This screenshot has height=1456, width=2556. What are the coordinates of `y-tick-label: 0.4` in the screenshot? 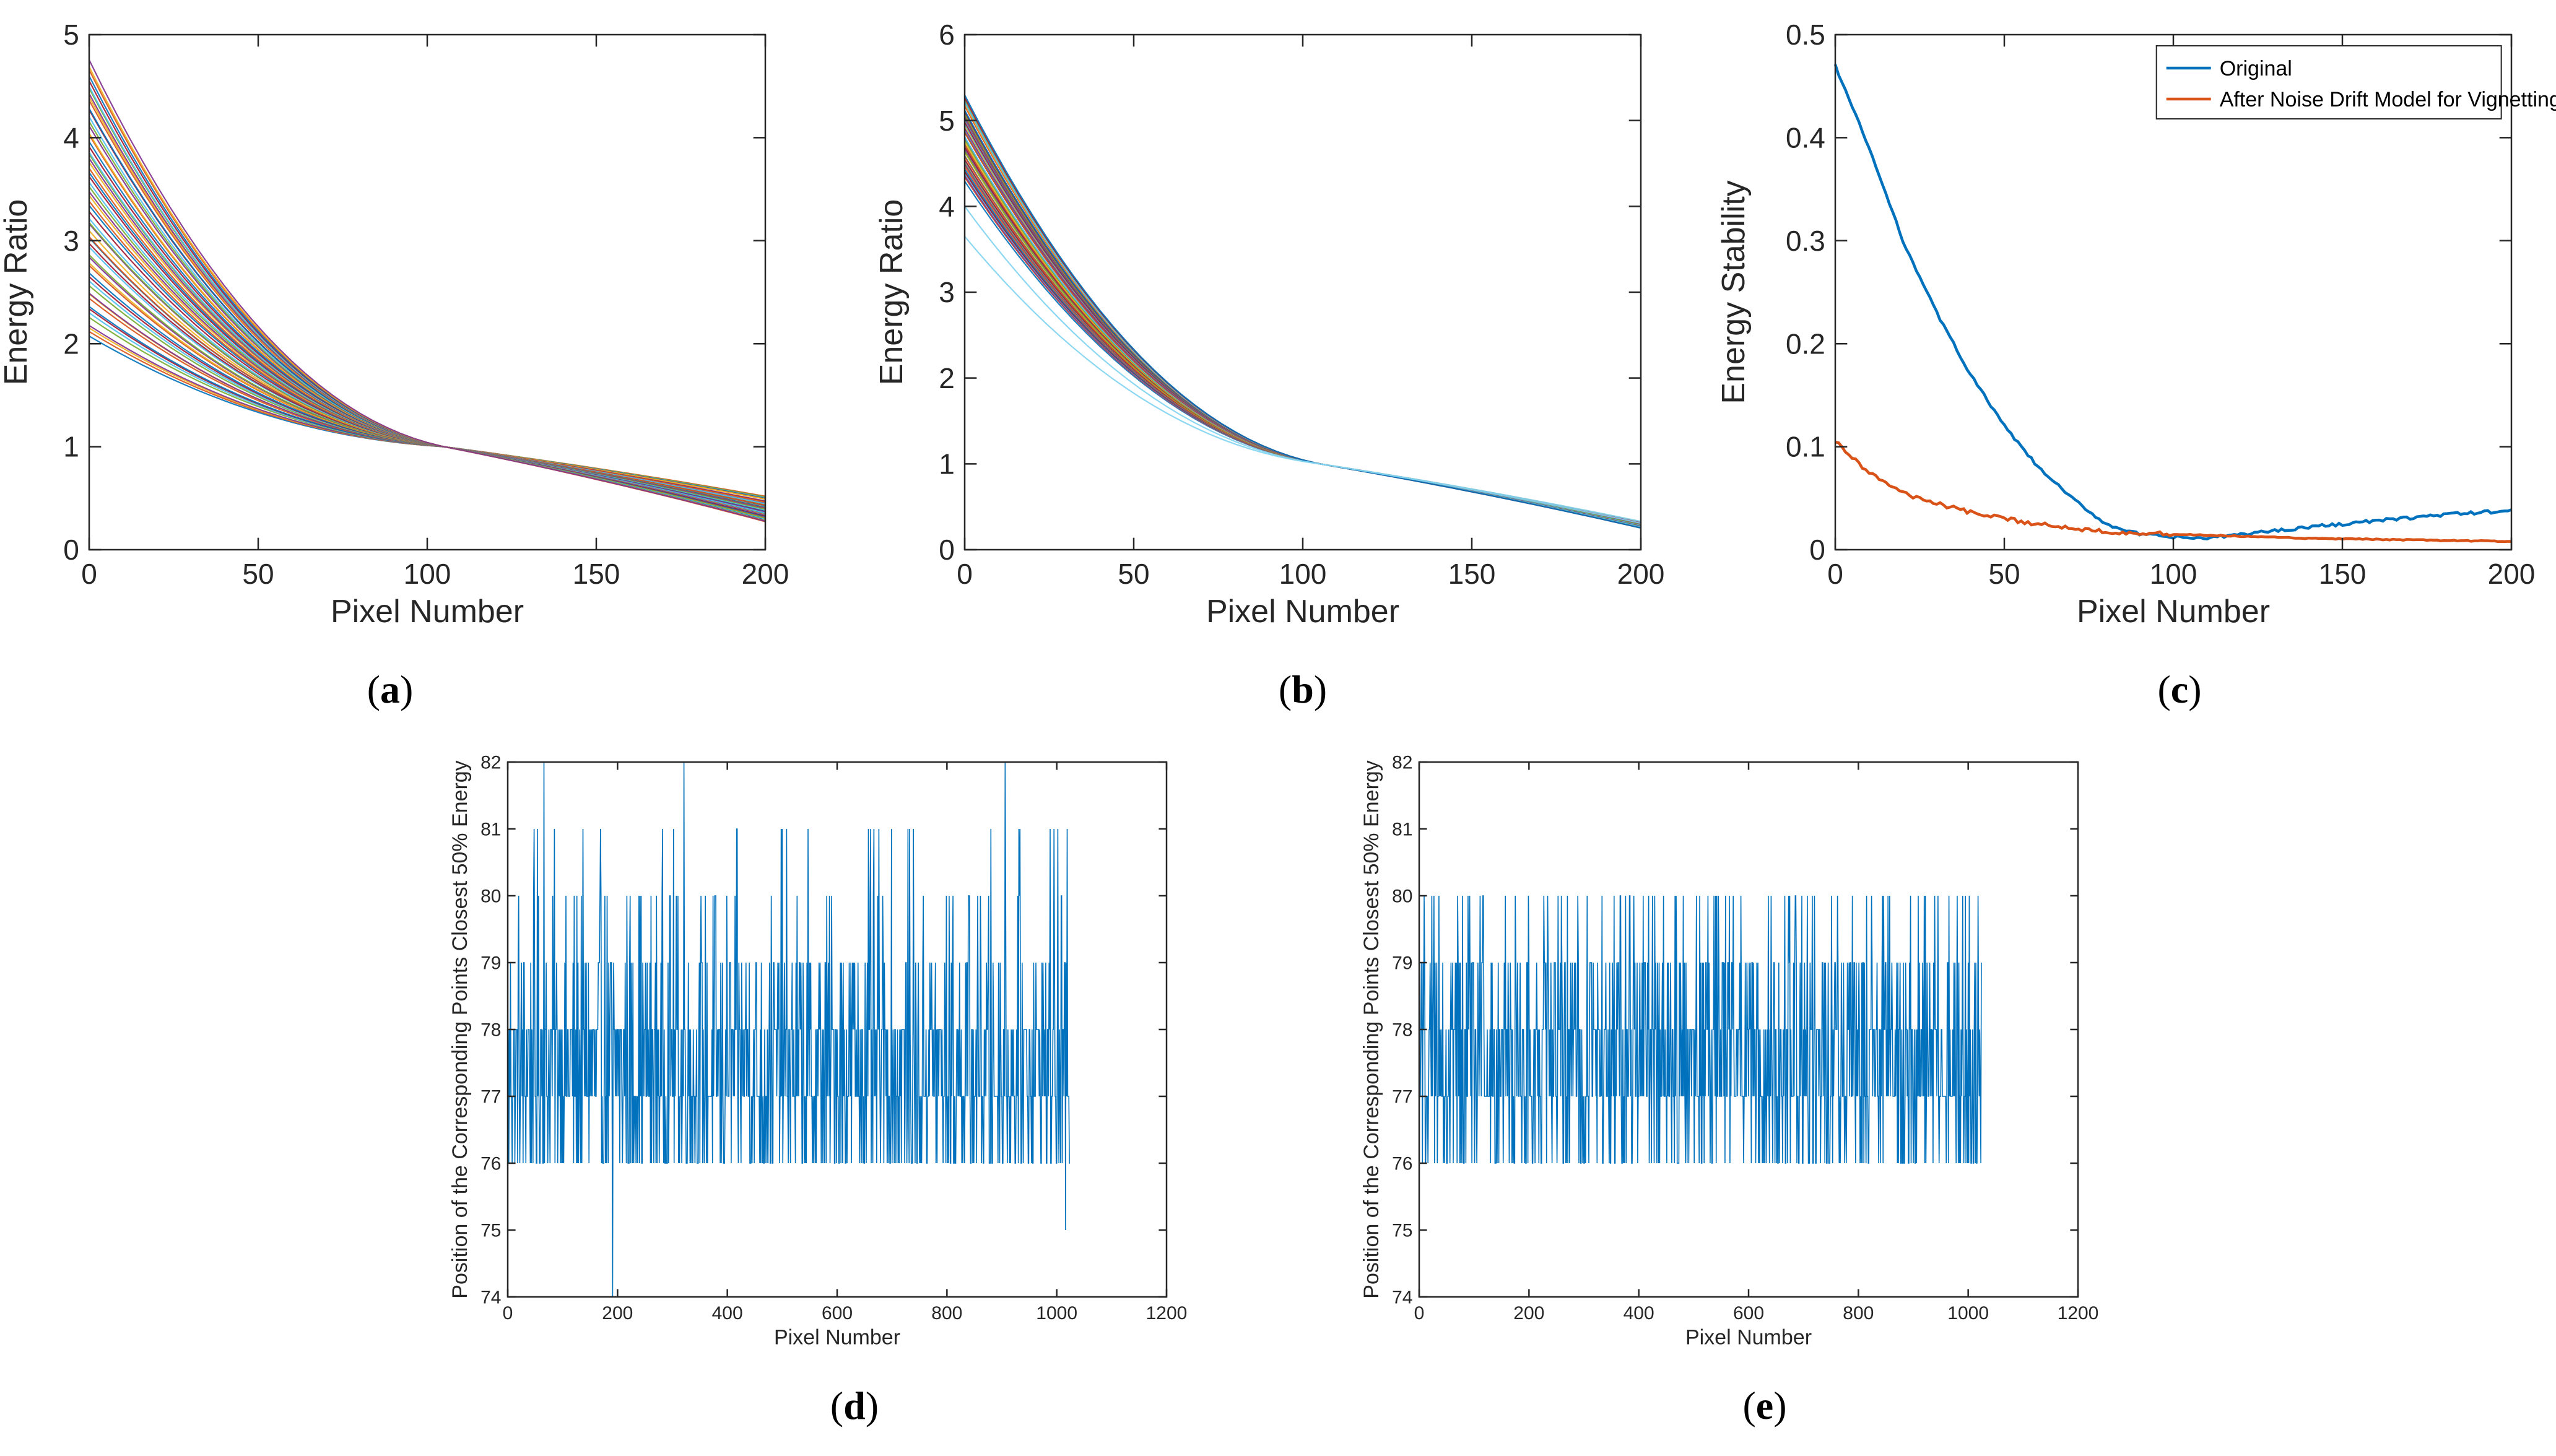 It's located at (1805, 138).